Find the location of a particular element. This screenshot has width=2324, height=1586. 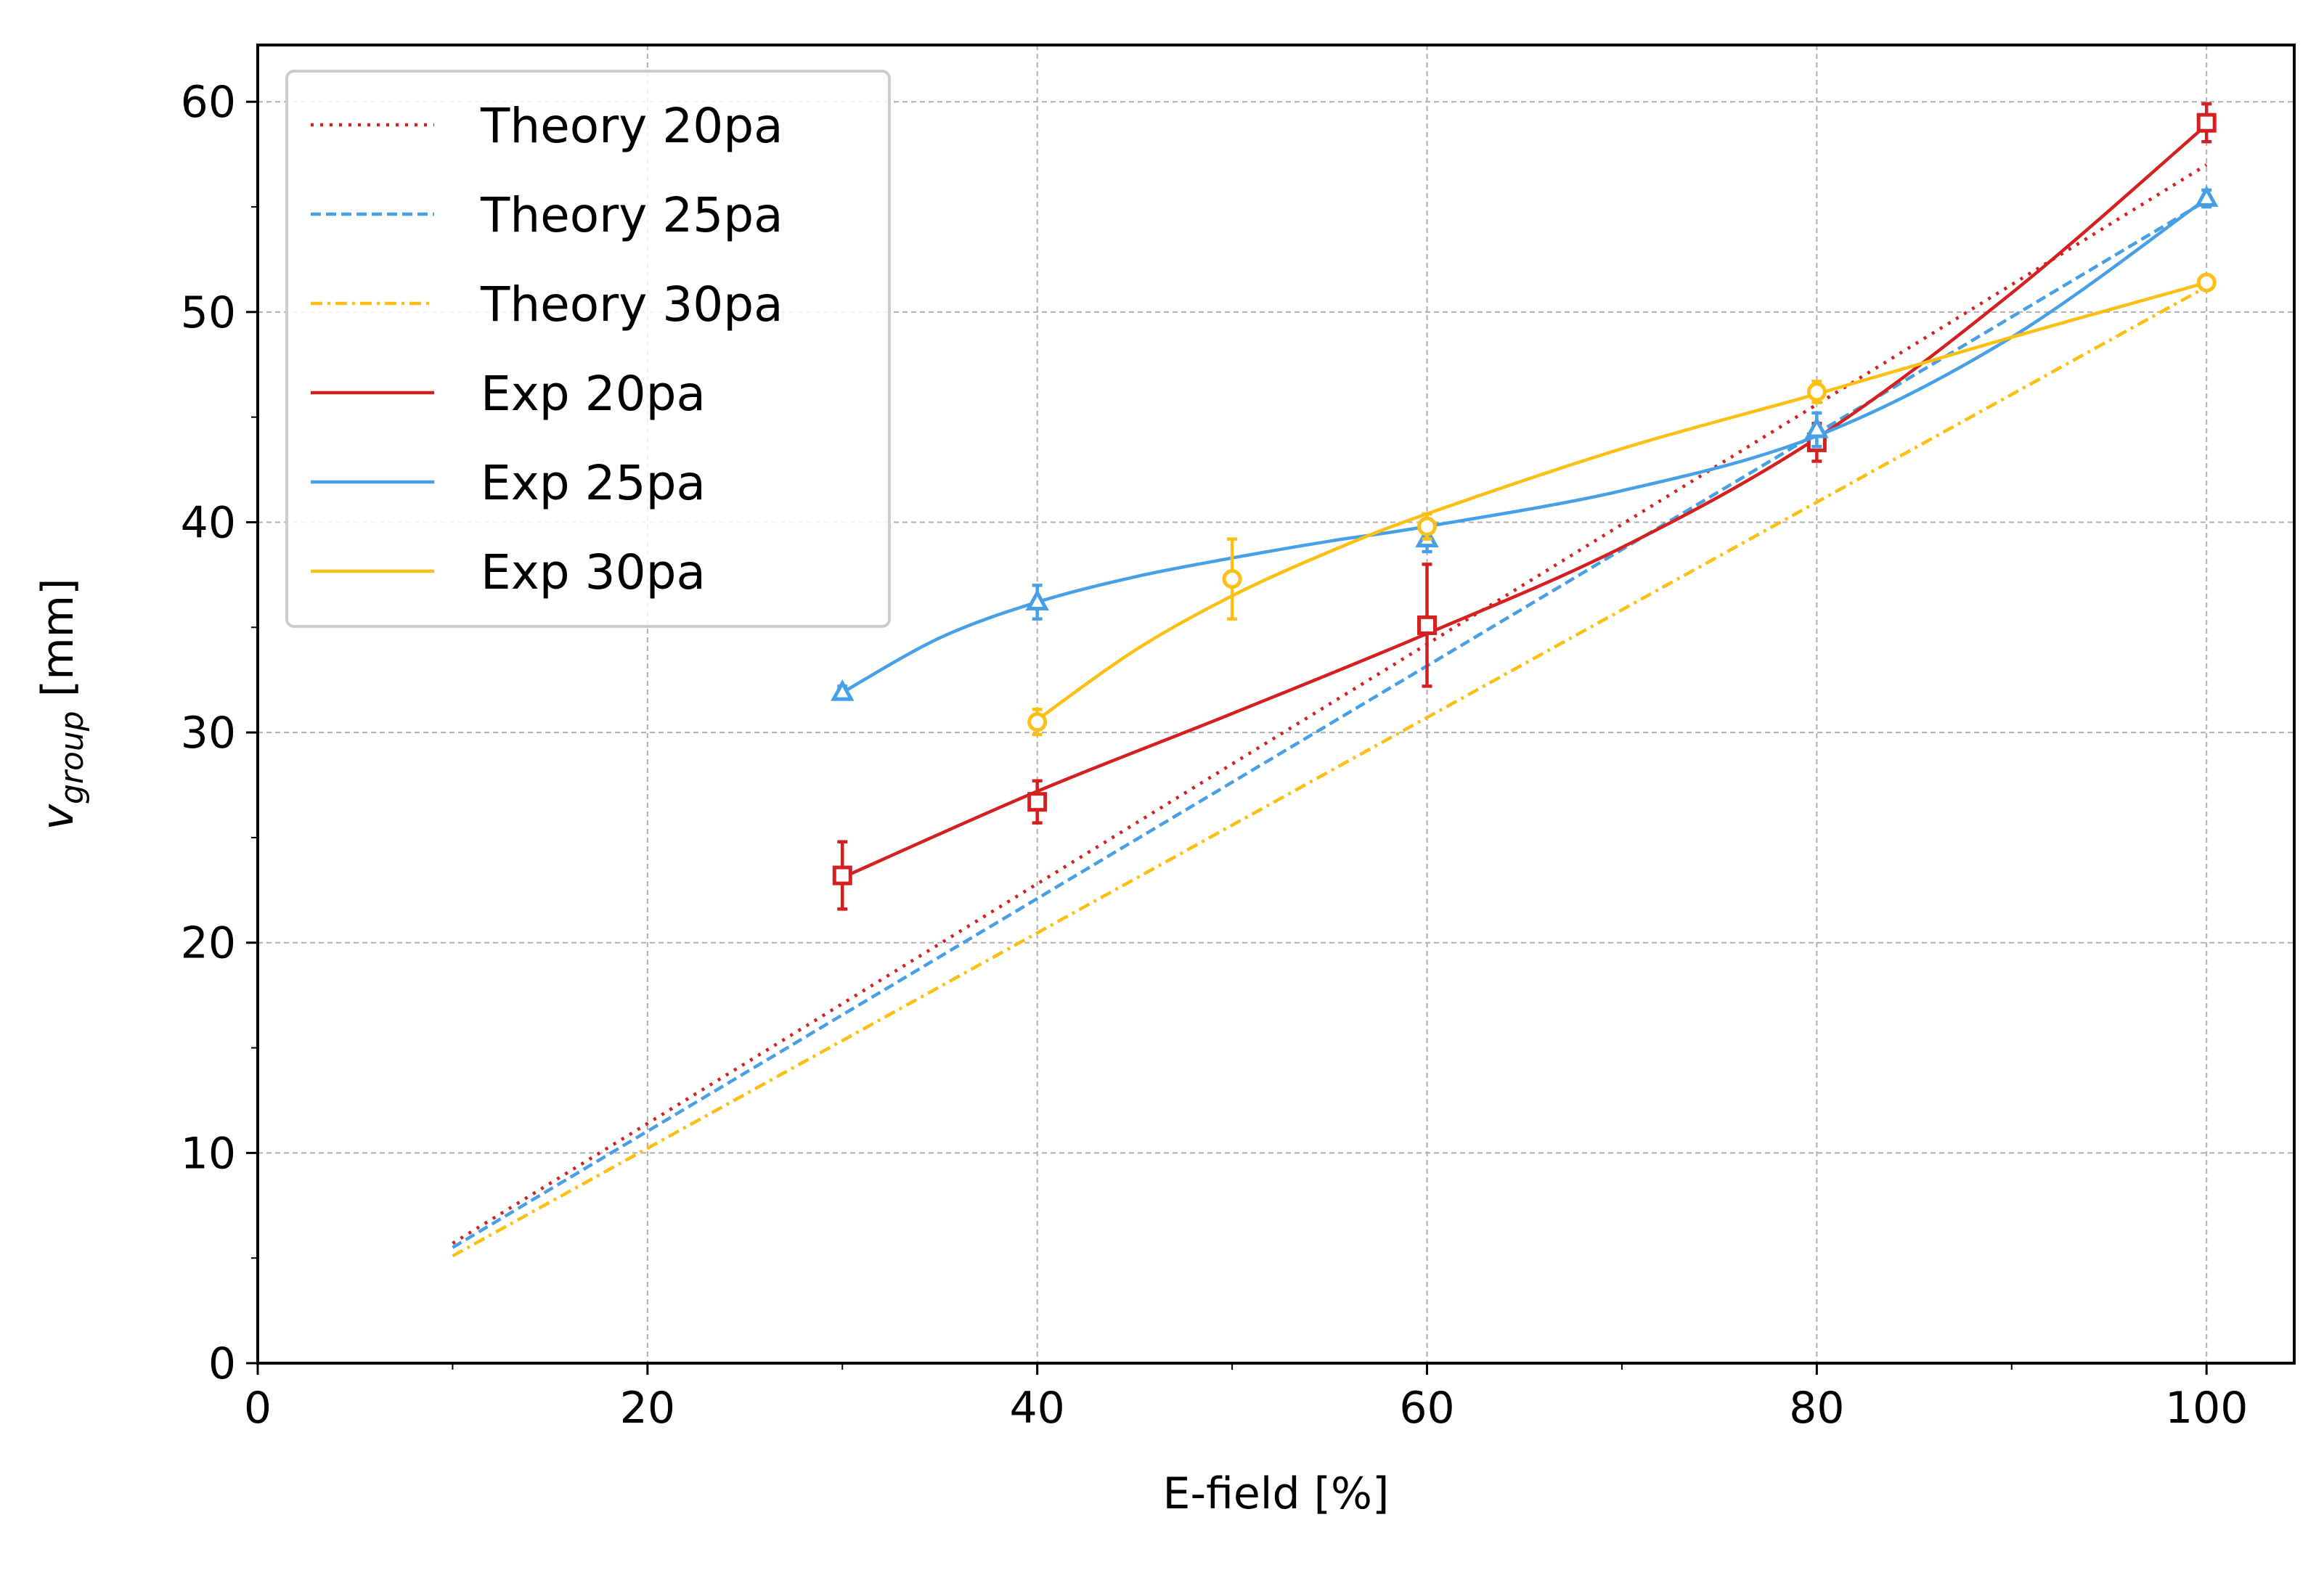

legend-item-exp-20pa: Exp 20pa is located at coordinates (508, 394).